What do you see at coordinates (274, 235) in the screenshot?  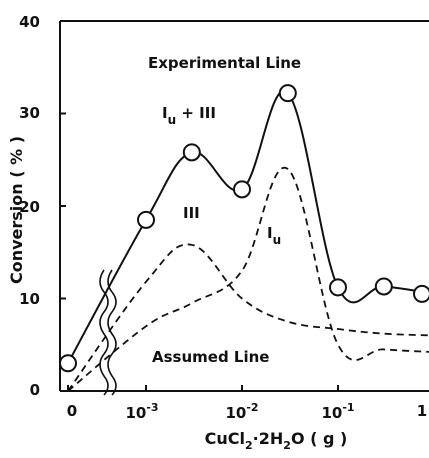 I see `iu-label: Iu` at bounding box center [274, 235].